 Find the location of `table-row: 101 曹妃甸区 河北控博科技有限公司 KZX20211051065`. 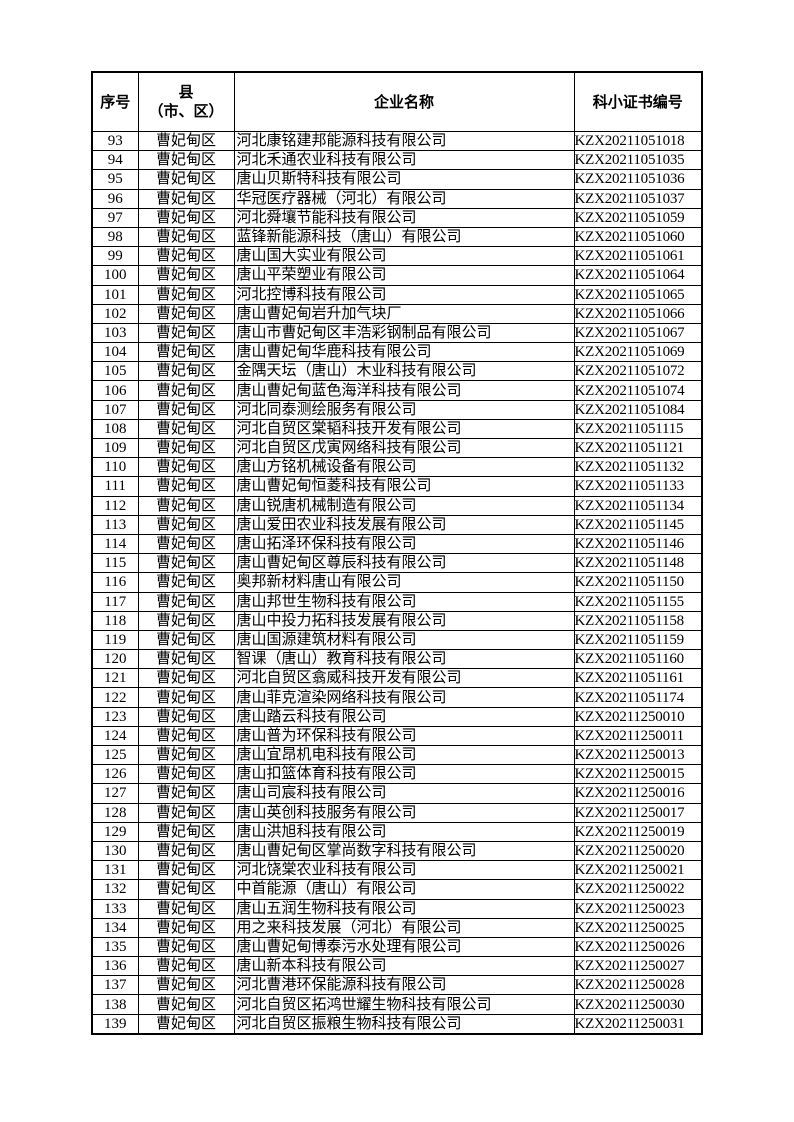

table-row: 101 曹妃甸区 河北控博科技有限公司 KZX20211051065 is located at coordinates (397, 294).